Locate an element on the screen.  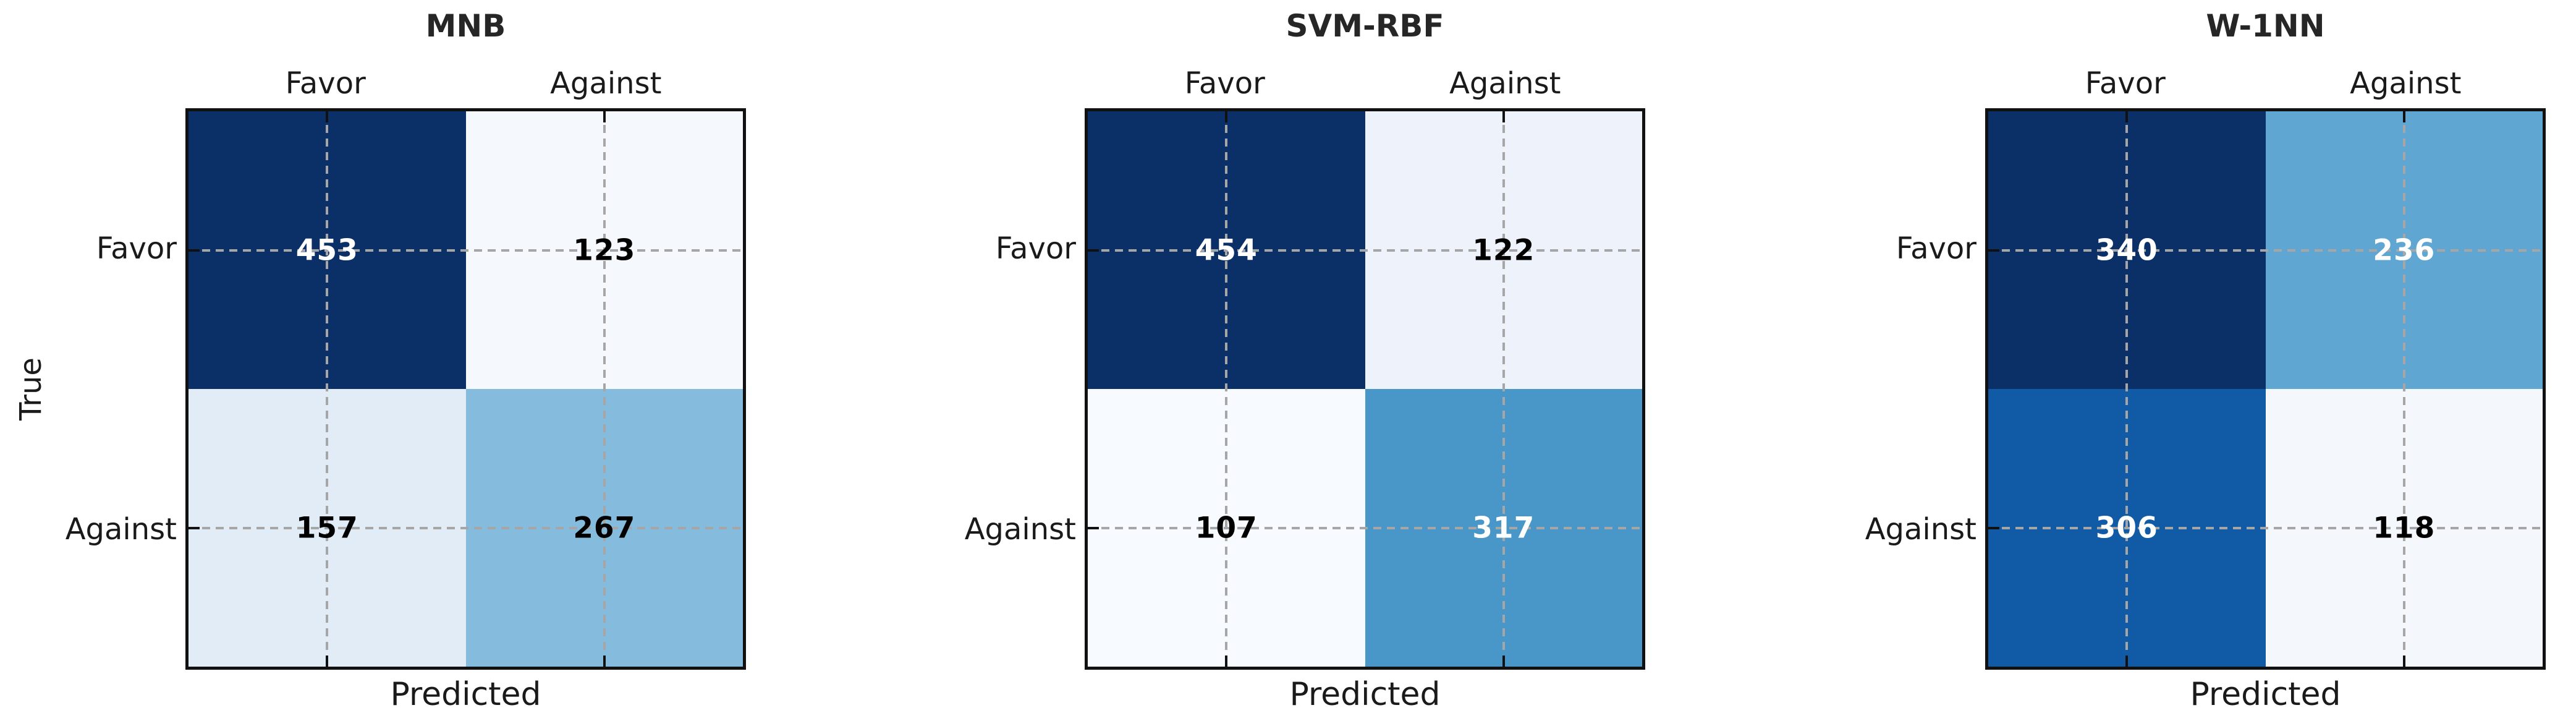
cell-value: 340 is located at coordinates (2126, 250).